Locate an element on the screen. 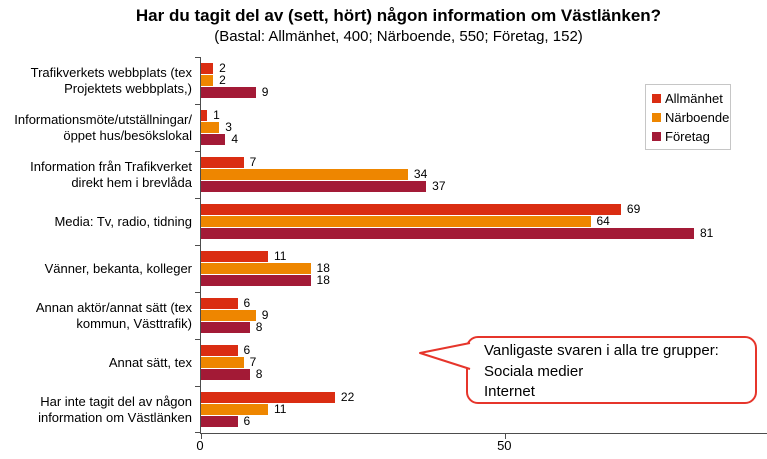  bar-value-label: 9 is located at coordinates (265, 315).